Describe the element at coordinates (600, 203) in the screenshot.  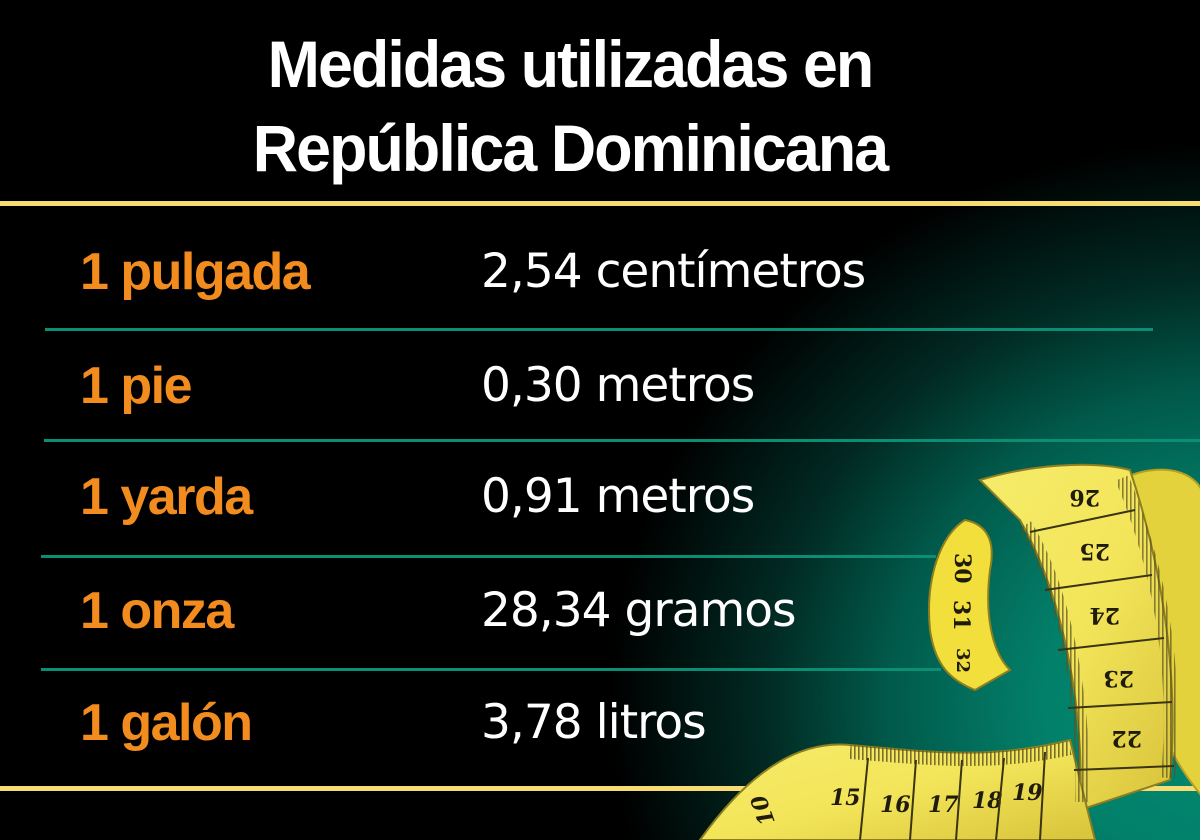
I see `top-accent-line` at that location.